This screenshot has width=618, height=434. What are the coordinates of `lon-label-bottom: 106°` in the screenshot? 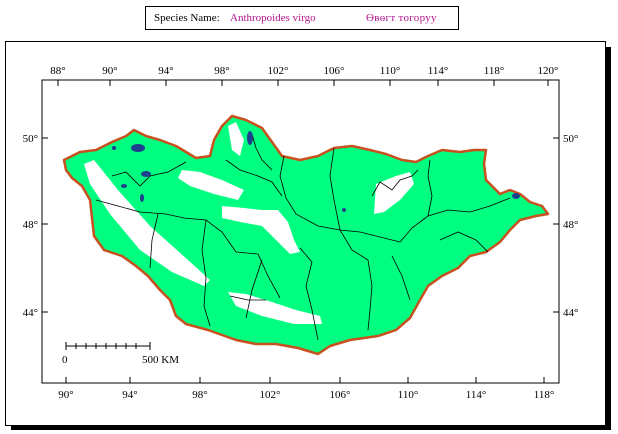 It's located at (340, 395).